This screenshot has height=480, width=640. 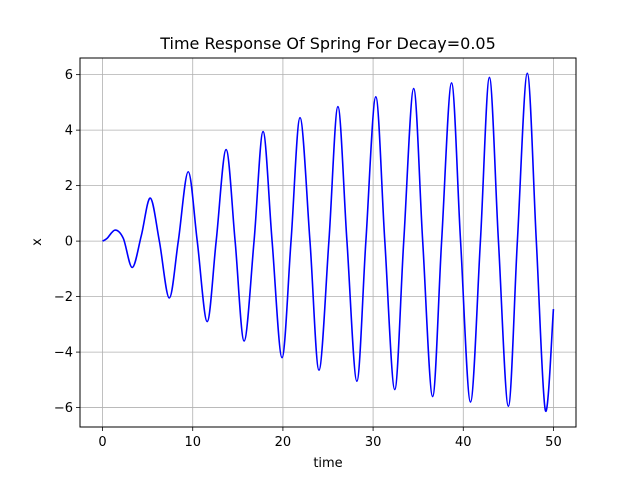 I want to click on y-axis-ticks: −6 −4 −2 0 2 4 6, so click(x=67, y=242).